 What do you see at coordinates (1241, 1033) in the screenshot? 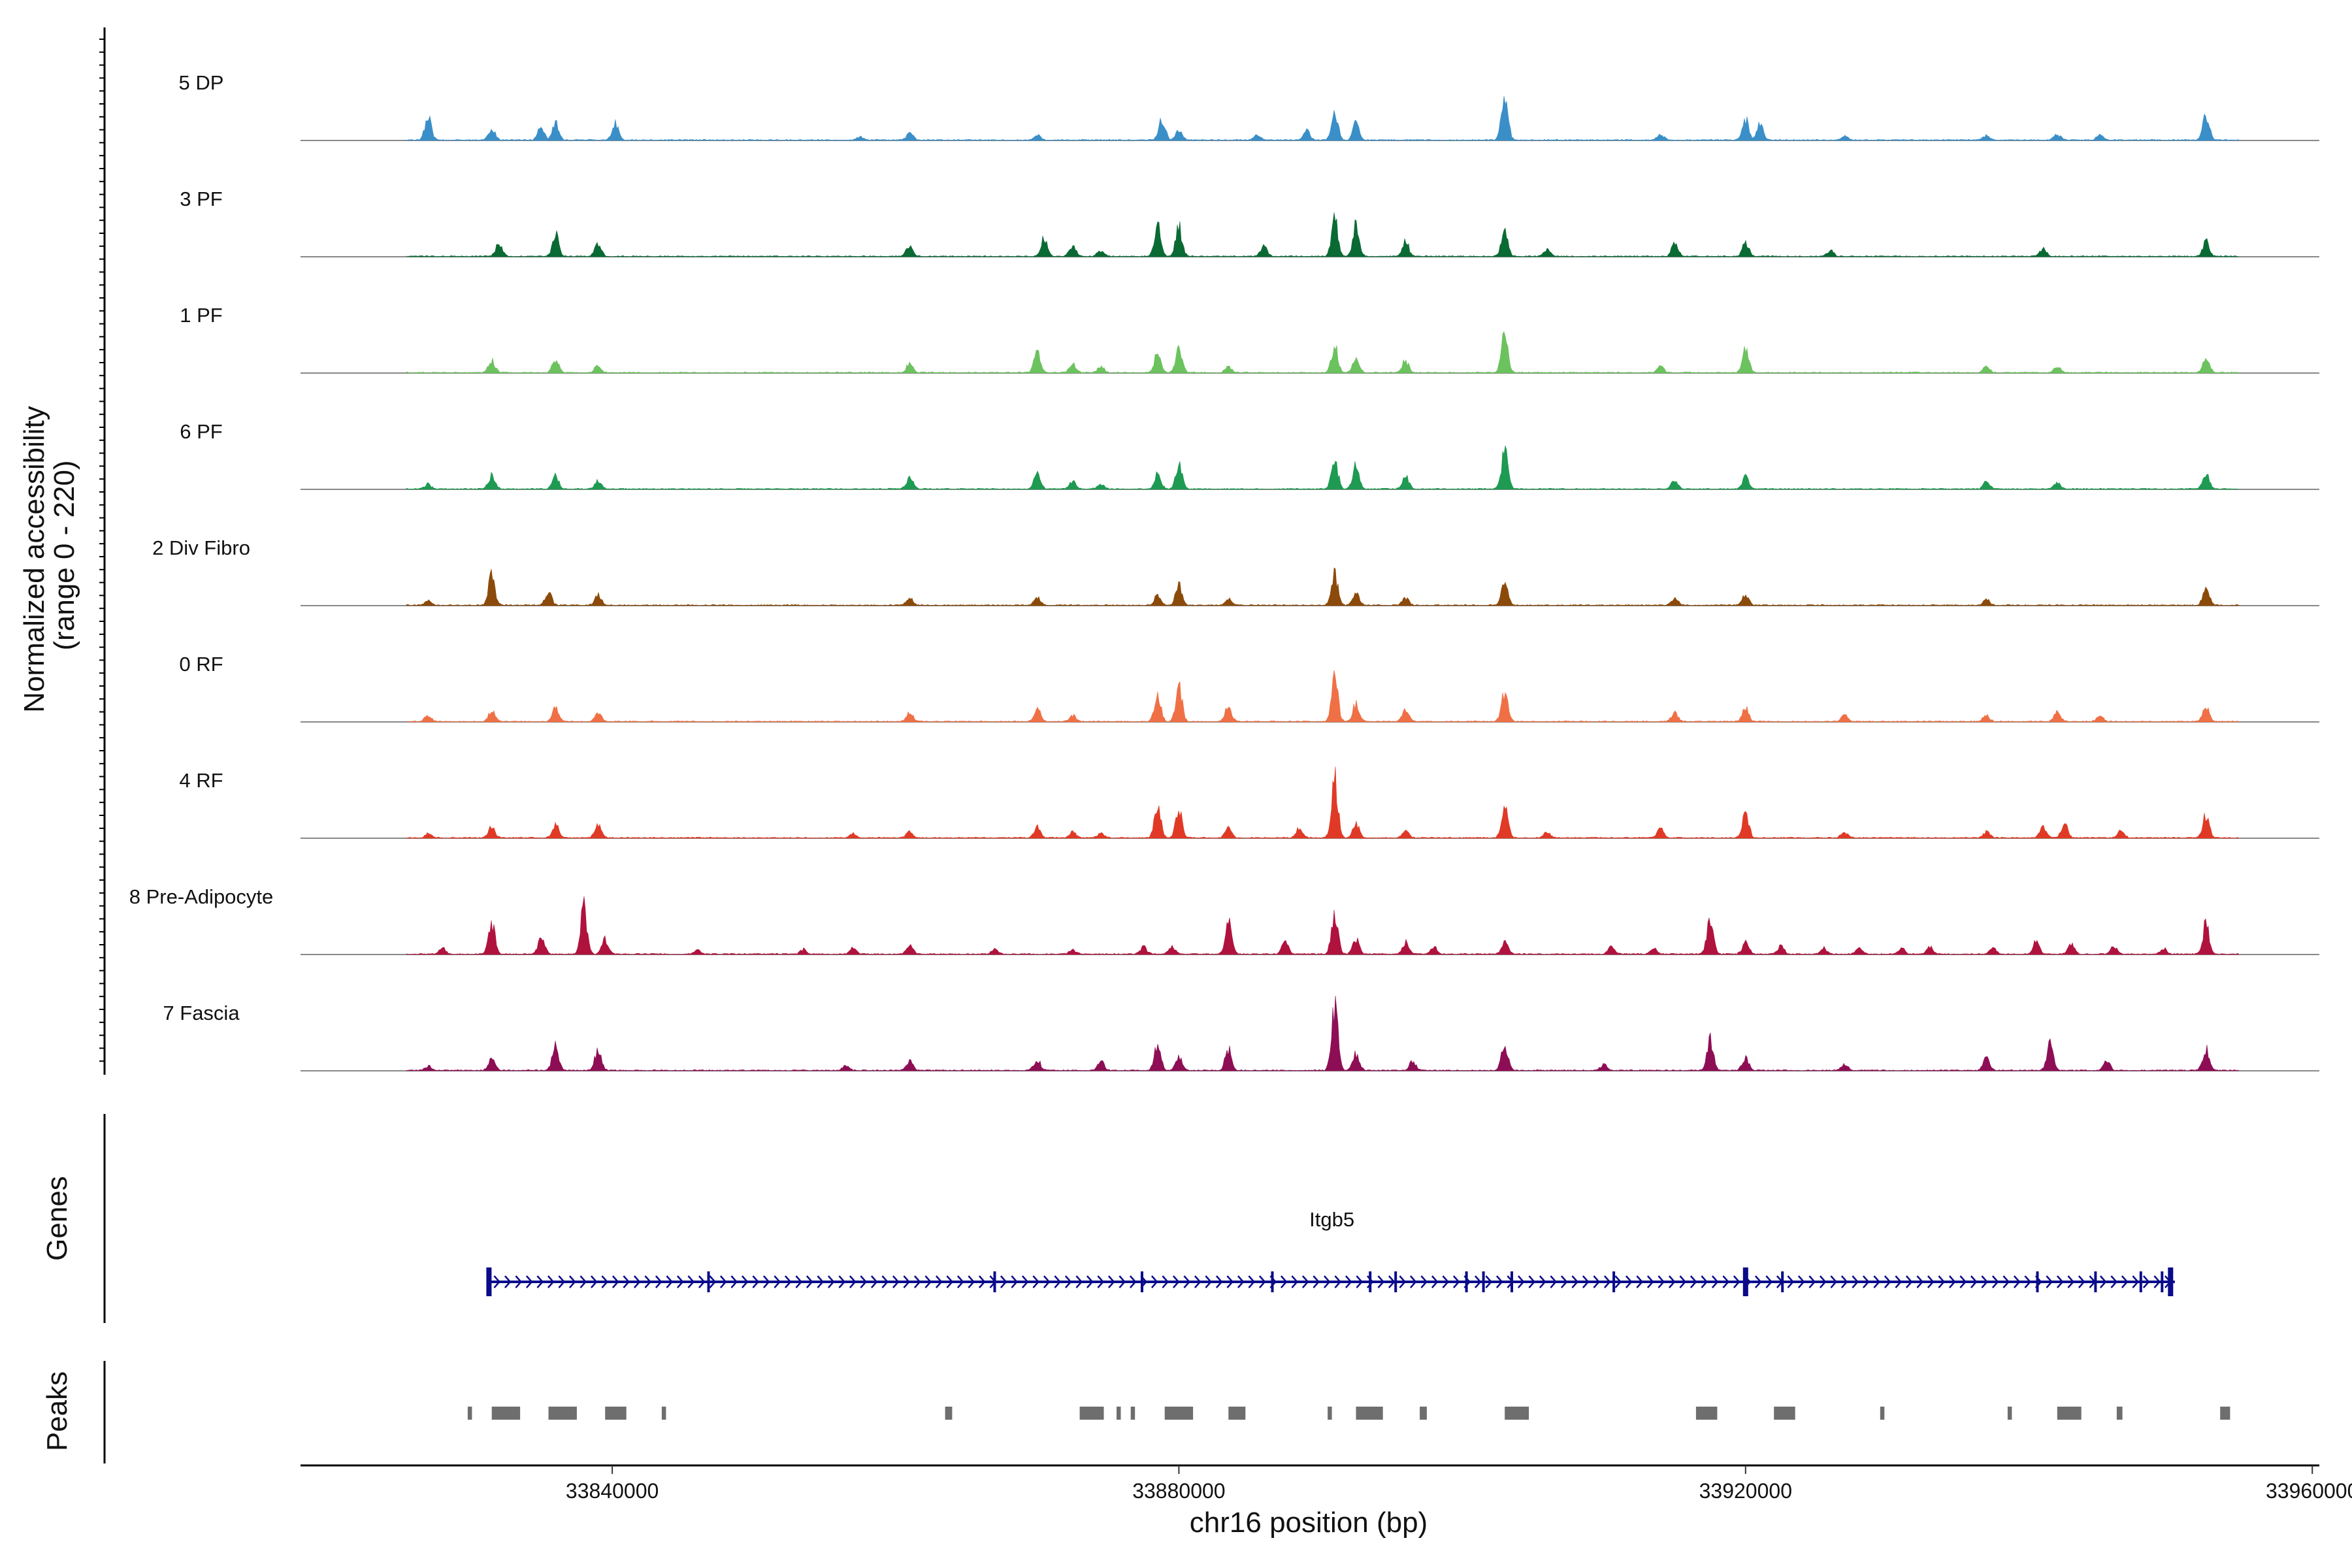
I see `track-7-fascia: 7 Fascia` at bounding box center [1241, 1033].